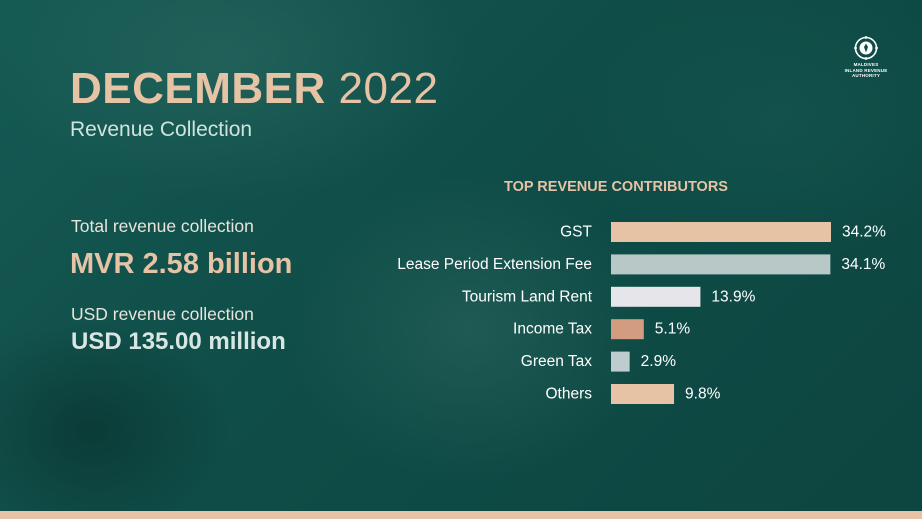  Describe the element at coordinates (673, 329) in the screenshot. I see `data-label: 5.1%` at that location.